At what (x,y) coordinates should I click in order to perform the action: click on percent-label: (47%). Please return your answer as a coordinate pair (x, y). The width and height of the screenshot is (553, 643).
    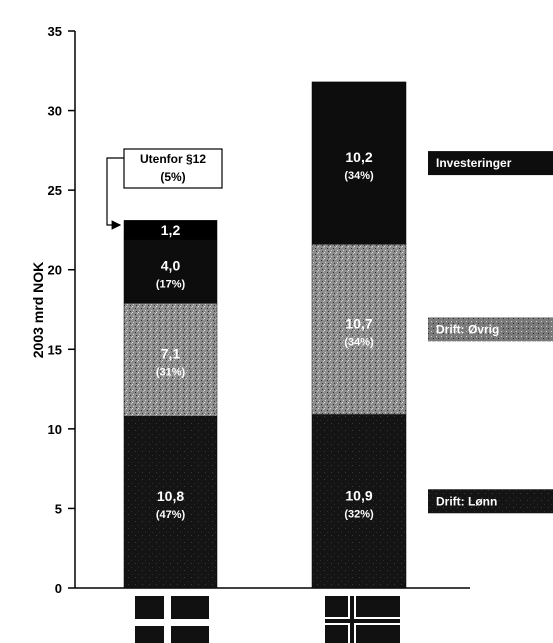
    Looking at the image, I should click on (171, 515).